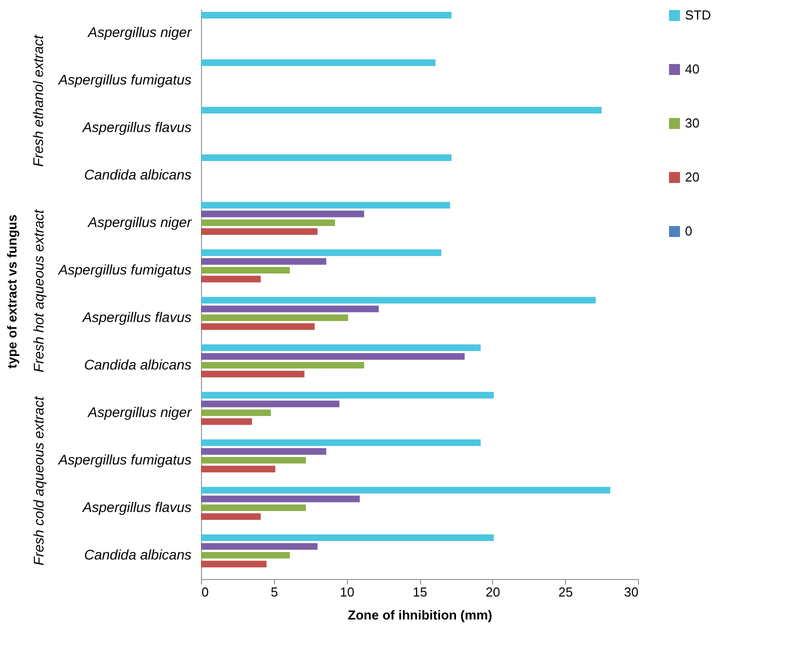 This screenshot has height=653, width=799. What do you see at coordinates (38, 291) in the screenshot?
I see `text: Fresh hot aqueous extract` at bounding box center [38, 291].